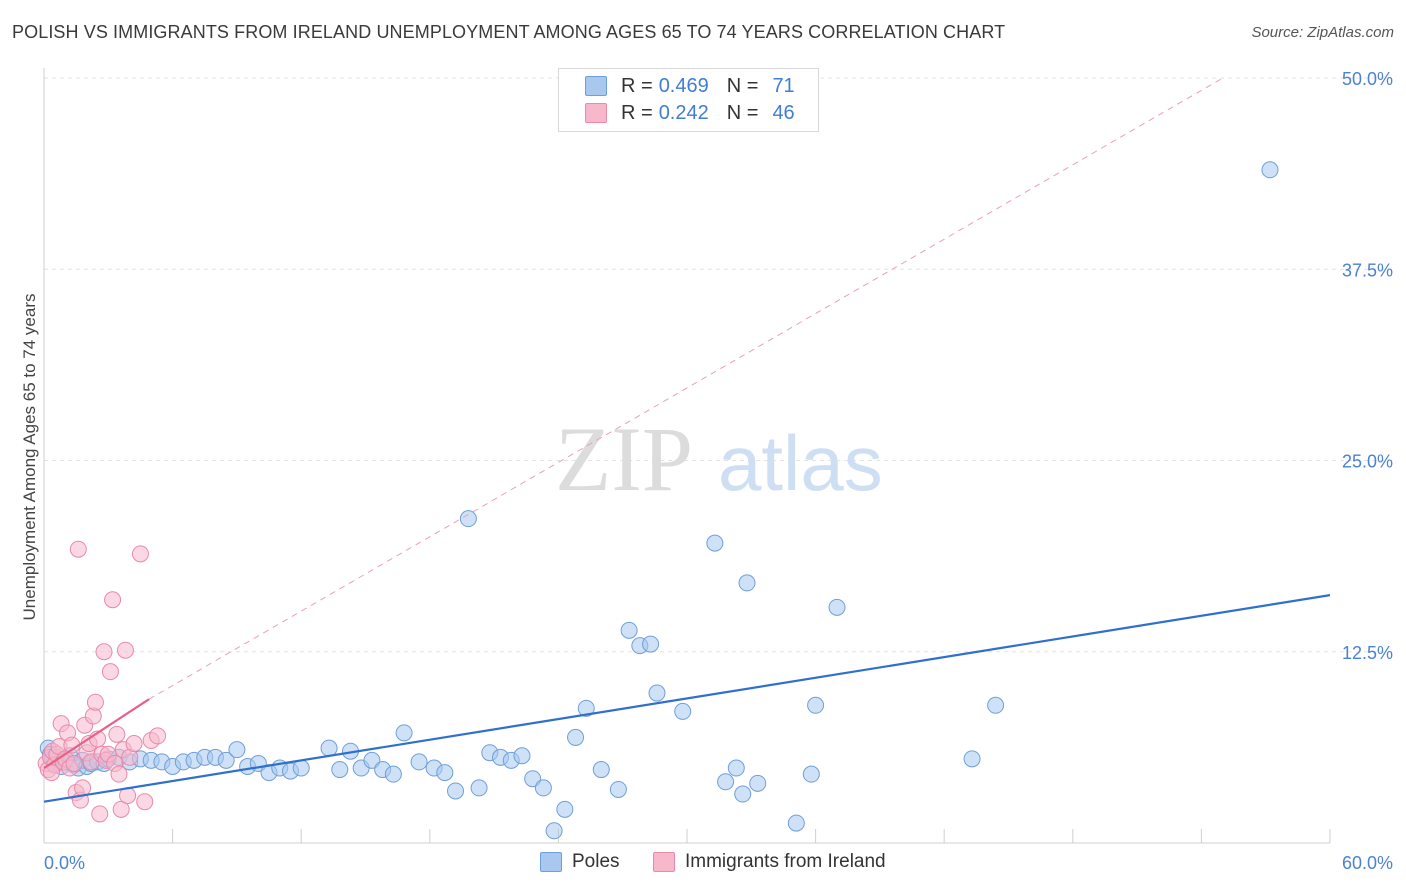 This screenshot has width=1406, height=892. Describe the element at coordinates (1367, 653) in the screenshot. I see `y-tick-label: 12.5%` at that location.